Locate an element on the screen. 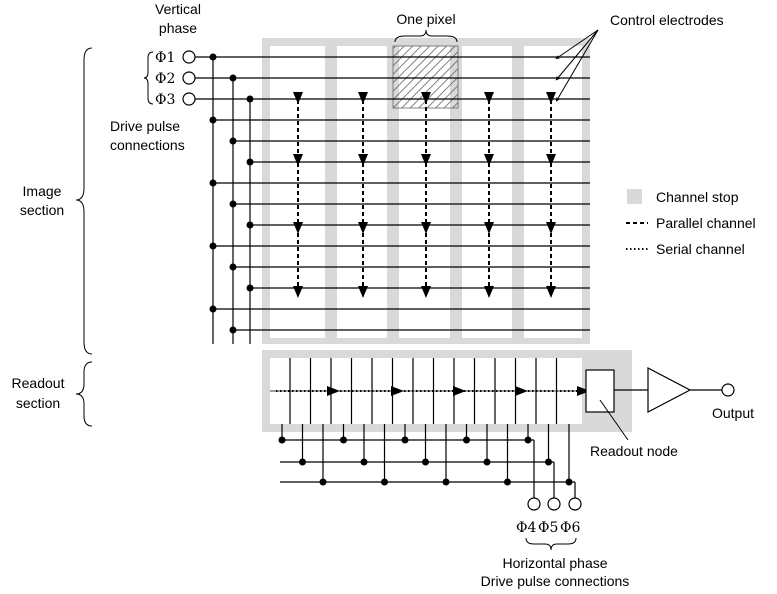  legend-parallel-channel-label: Parallel channel is located at coordinates (706, 223).